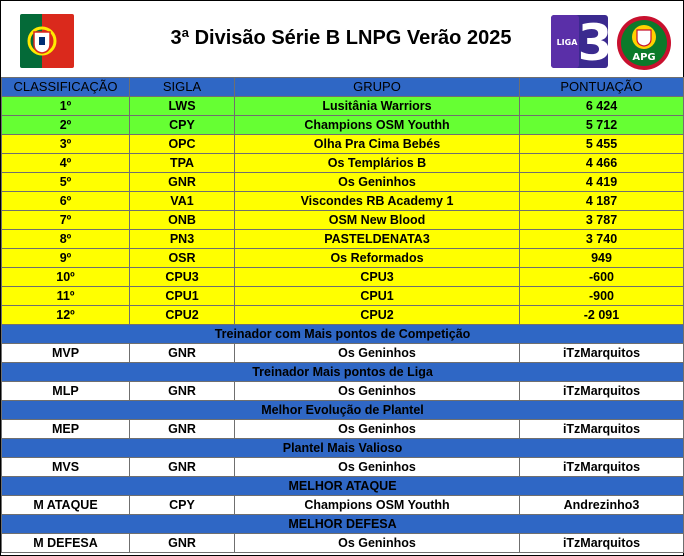 This screenshot has height=556, width=684. I want to click on sigla-cell: CPU1, so click(182, 296).